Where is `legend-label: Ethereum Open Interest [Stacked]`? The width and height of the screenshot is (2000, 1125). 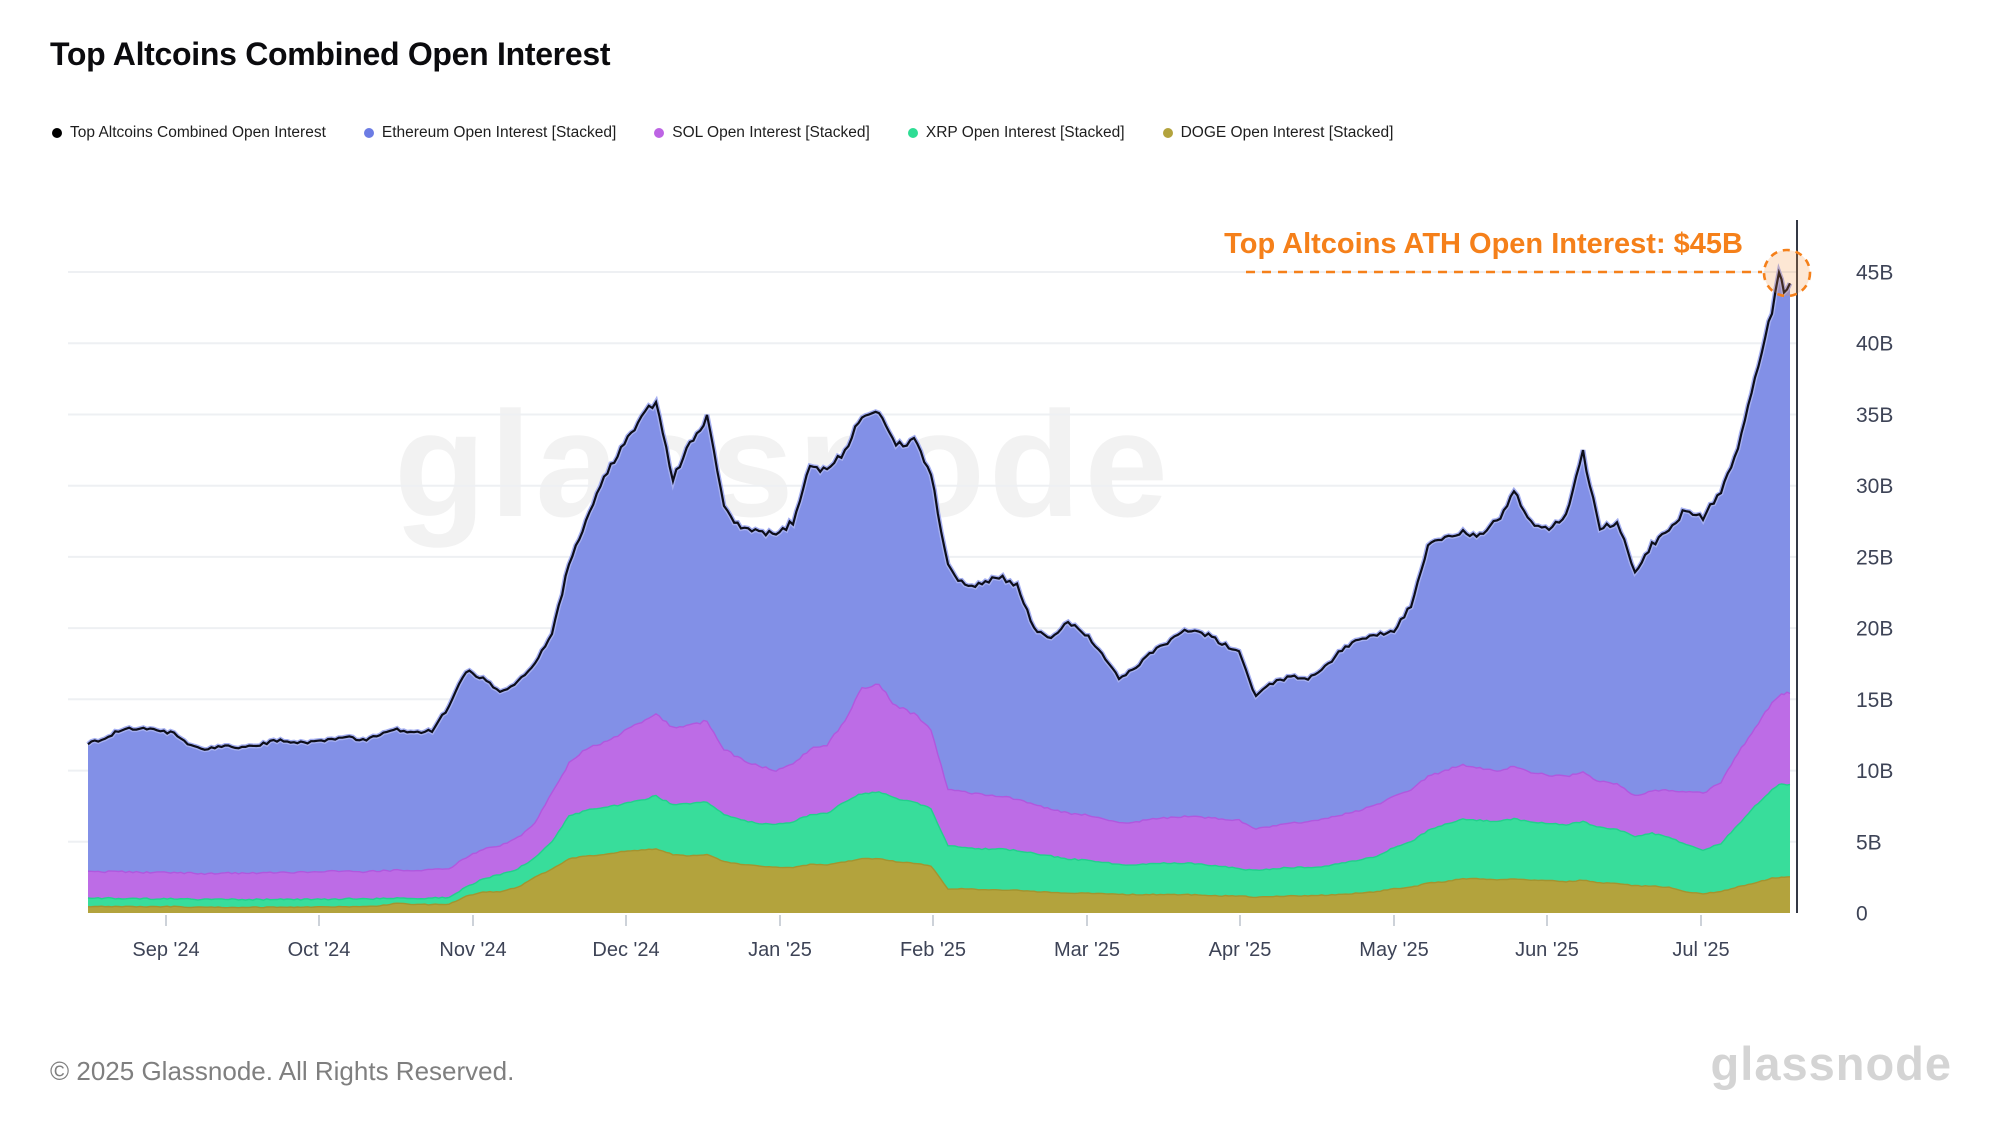
legend-label: Ethereum Open Interest [Stacked] is located at coordinates (499, 132).